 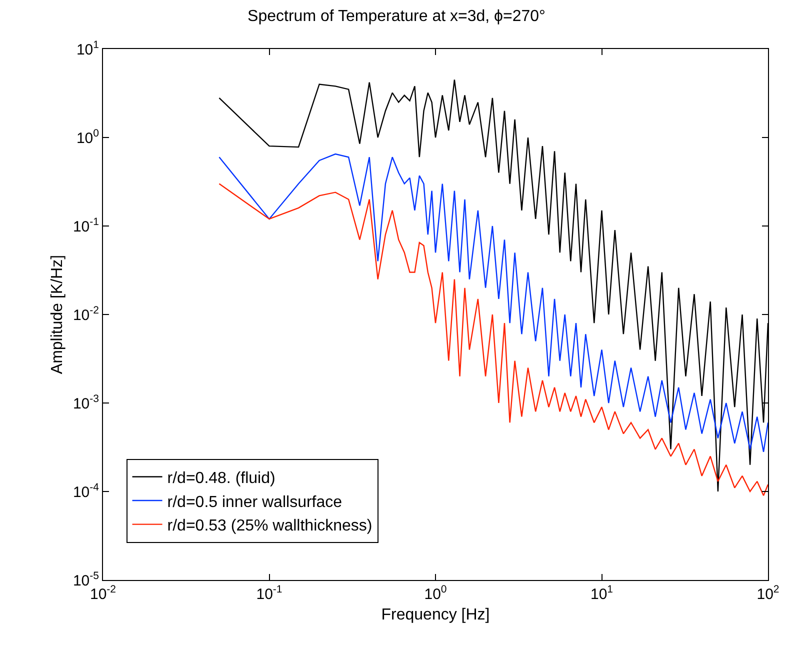 I want to click on legend-label: r/d=0.5 inner wallsurface, so click(x=254, y=502).